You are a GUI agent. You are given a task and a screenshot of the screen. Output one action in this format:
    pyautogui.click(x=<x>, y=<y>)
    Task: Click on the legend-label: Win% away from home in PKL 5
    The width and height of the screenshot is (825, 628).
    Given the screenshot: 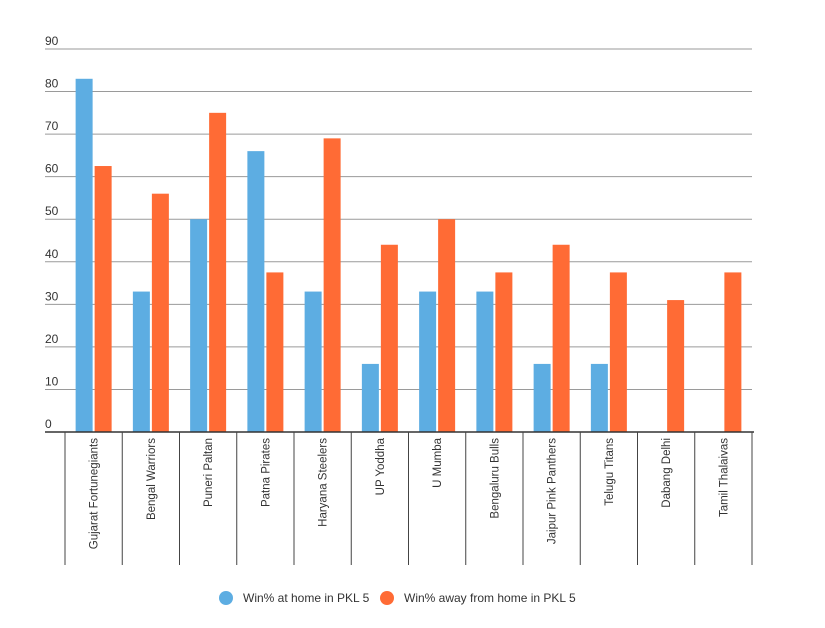 What is the action you would take?
    pyautogui.click(x=490, y=598)
    